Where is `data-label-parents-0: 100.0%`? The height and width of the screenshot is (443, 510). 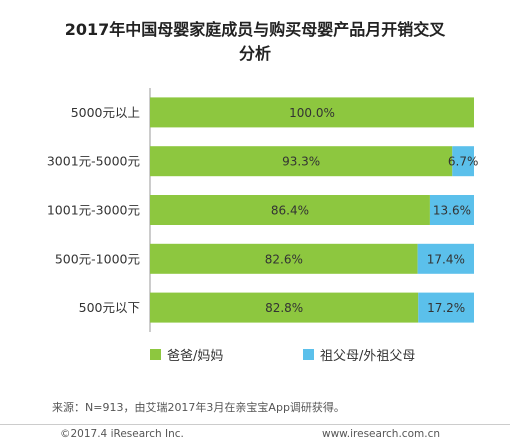
data-label-parents-0: 100.0% is located at coordinates (312, 113).